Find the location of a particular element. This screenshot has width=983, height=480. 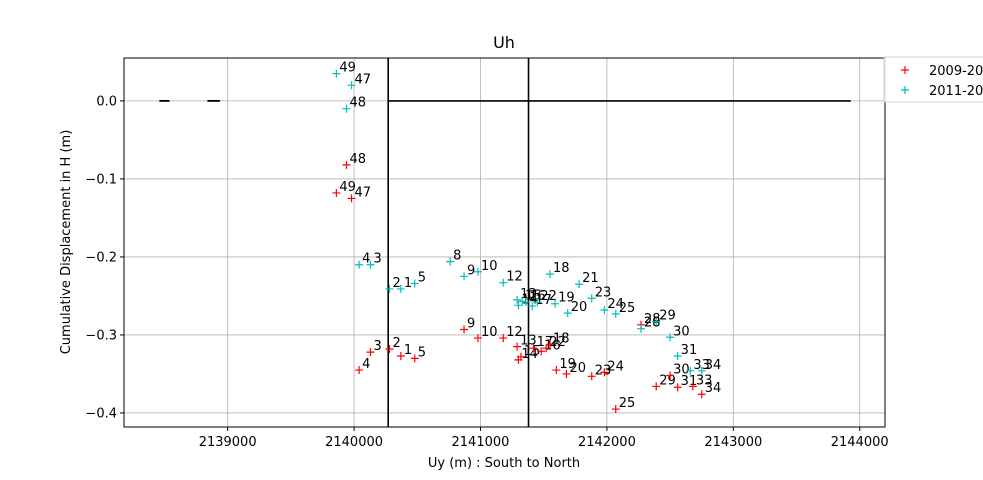

data-point-label: 4 is located at coordinates (366, 259).